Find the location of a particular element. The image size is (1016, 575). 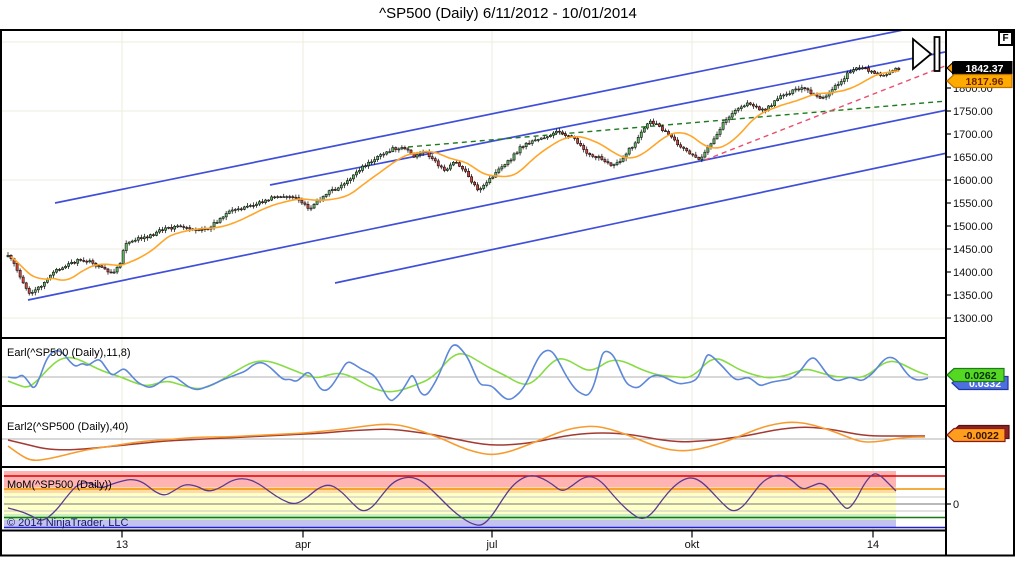

play-to-end-marker-triangle is located at coordinates (922, 54).